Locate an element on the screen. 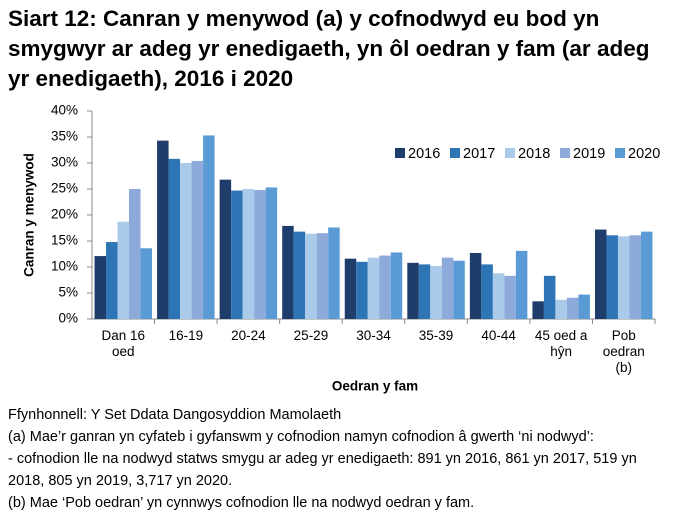 Image resolution: width=680 pixels, height=529 pixels. x-tick-label: 45 oed a hŷn is located at coordinates (561, 343).